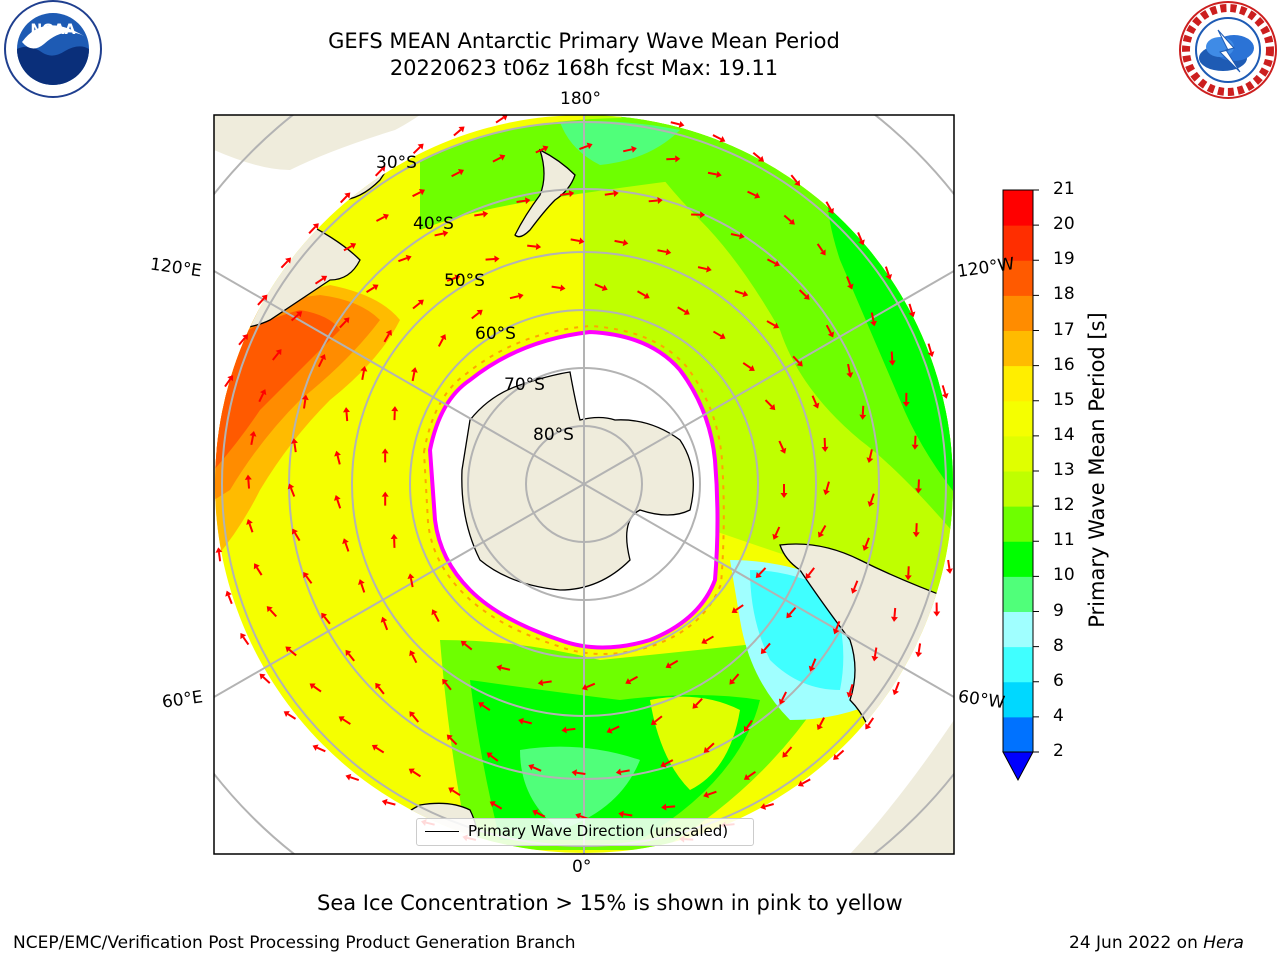 This screenshot has height=960, width=1280. I want to click on colorbar-tick-label: 13, so click(1064, 470).